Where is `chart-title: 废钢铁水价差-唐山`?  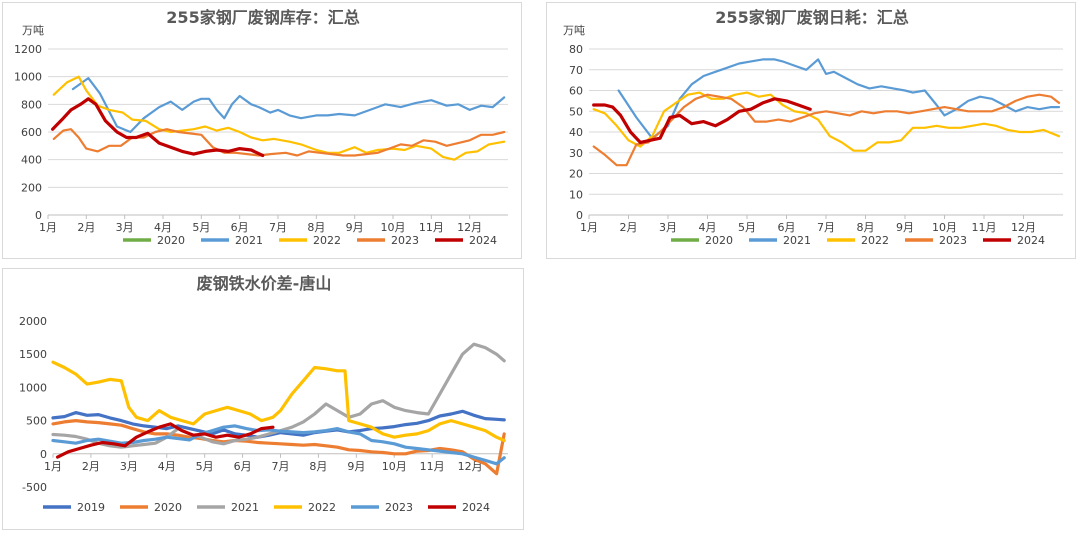 chart-title: 废钢铁水价差-唐山 is located at coordinates (264, 283).